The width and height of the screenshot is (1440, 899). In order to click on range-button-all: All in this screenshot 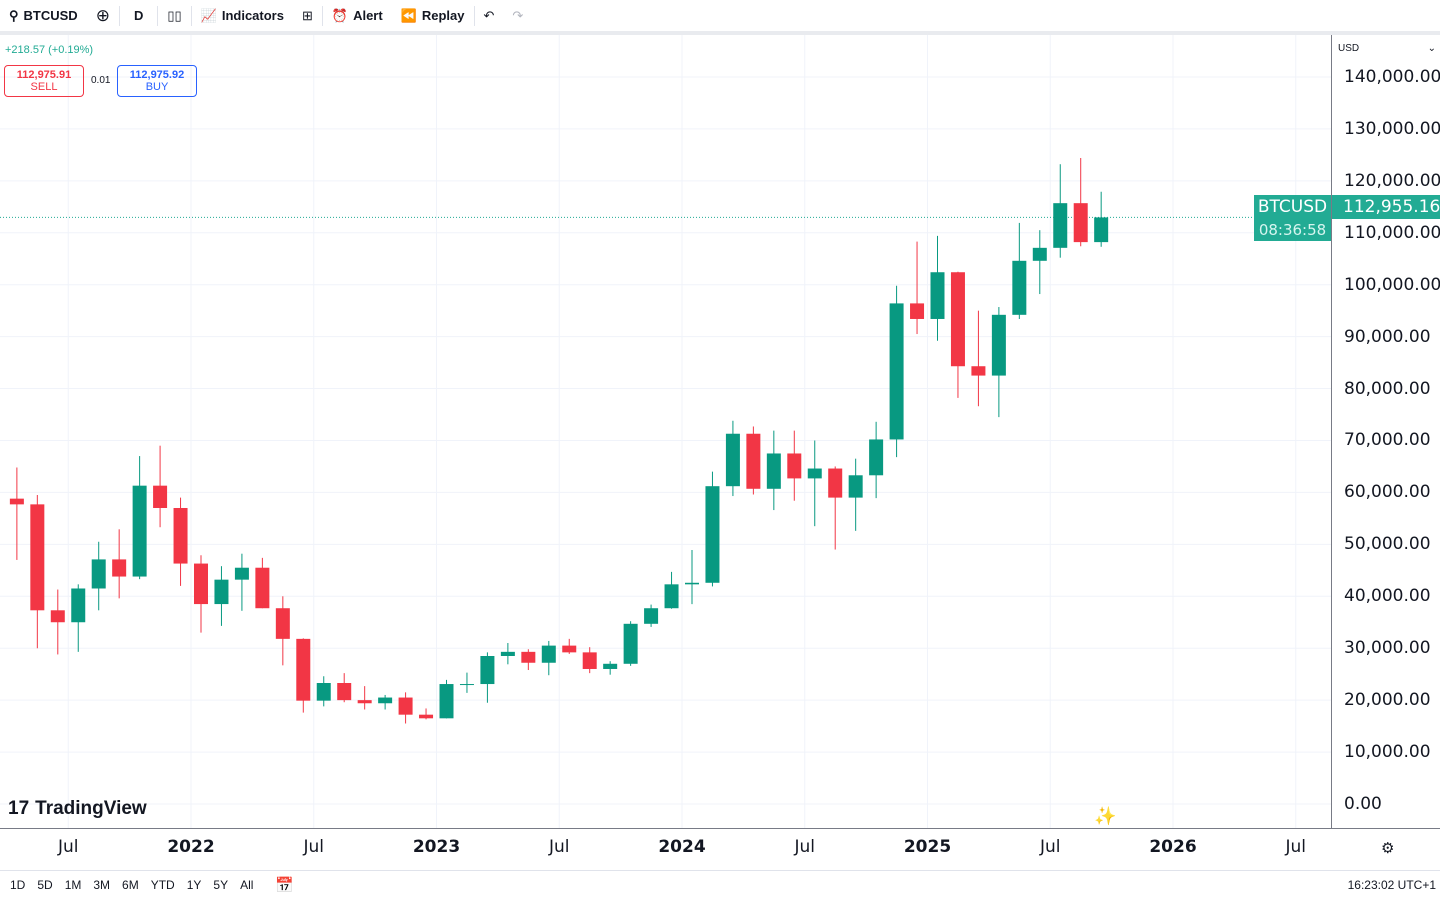, I will do `click(247, 885)`.